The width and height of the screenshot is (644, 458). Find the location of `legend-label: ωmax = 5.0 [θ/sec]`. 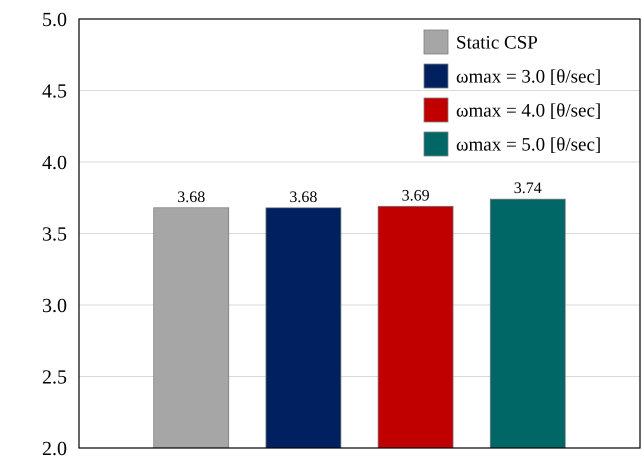

legend-label: ωmax = 5.0 [θ/sec] is located at coordinates (529, 145).